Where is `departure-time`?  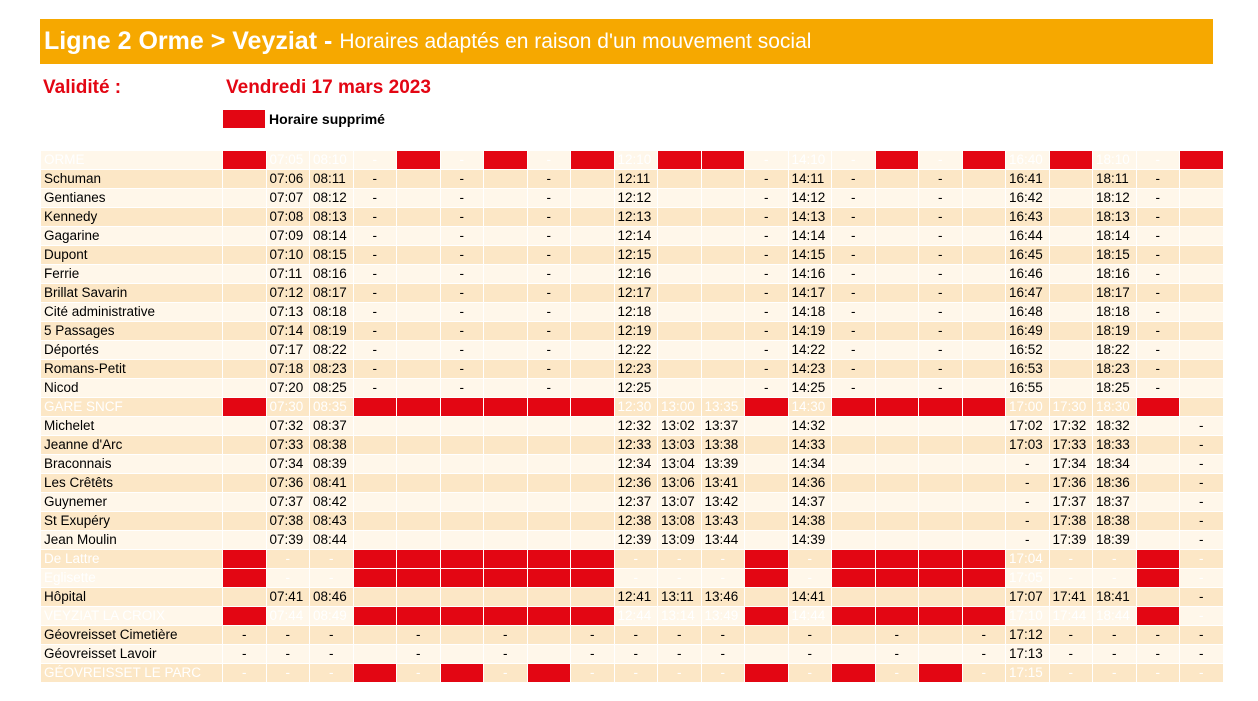 departure-time is located at coordinates (1201, 407).